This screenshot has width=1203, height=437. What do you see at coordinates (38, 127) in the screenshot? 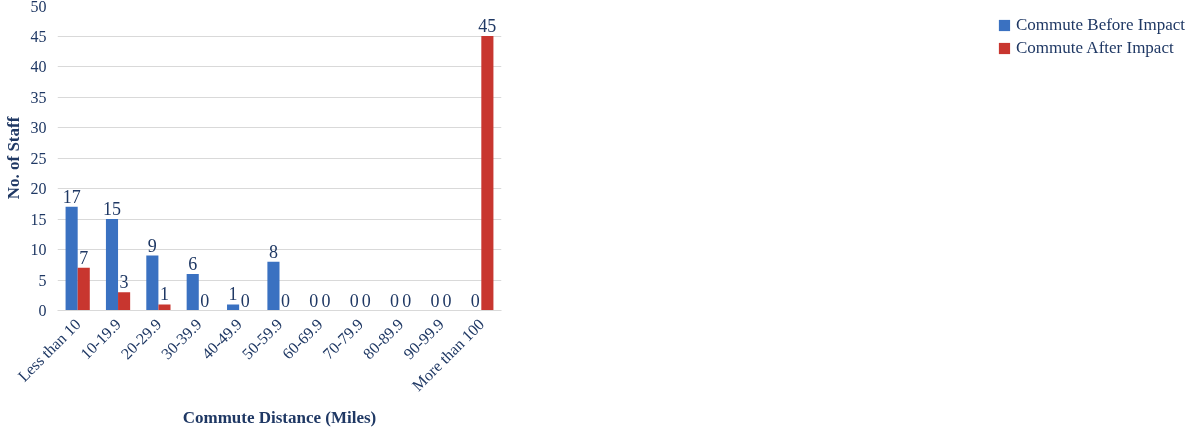
I see `y-tick-label: 30` at bounding box center [38, 127].